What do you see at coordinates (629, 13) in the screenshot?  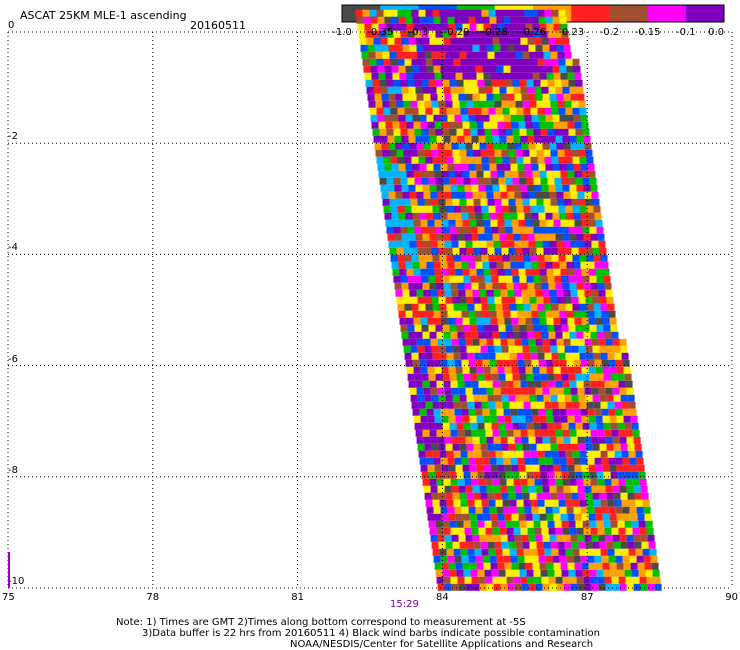 I see `colorbar-segment` at bounding box center [629, 13].